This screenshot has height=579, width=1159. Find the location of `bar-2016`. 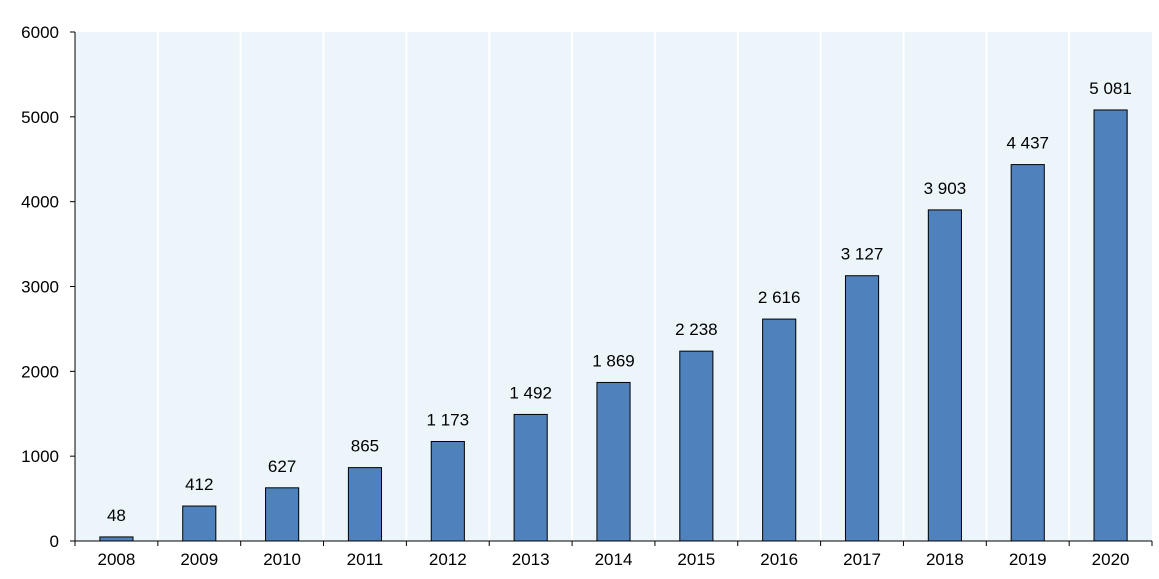

bar-2016 is located at coordinates (779, 430).